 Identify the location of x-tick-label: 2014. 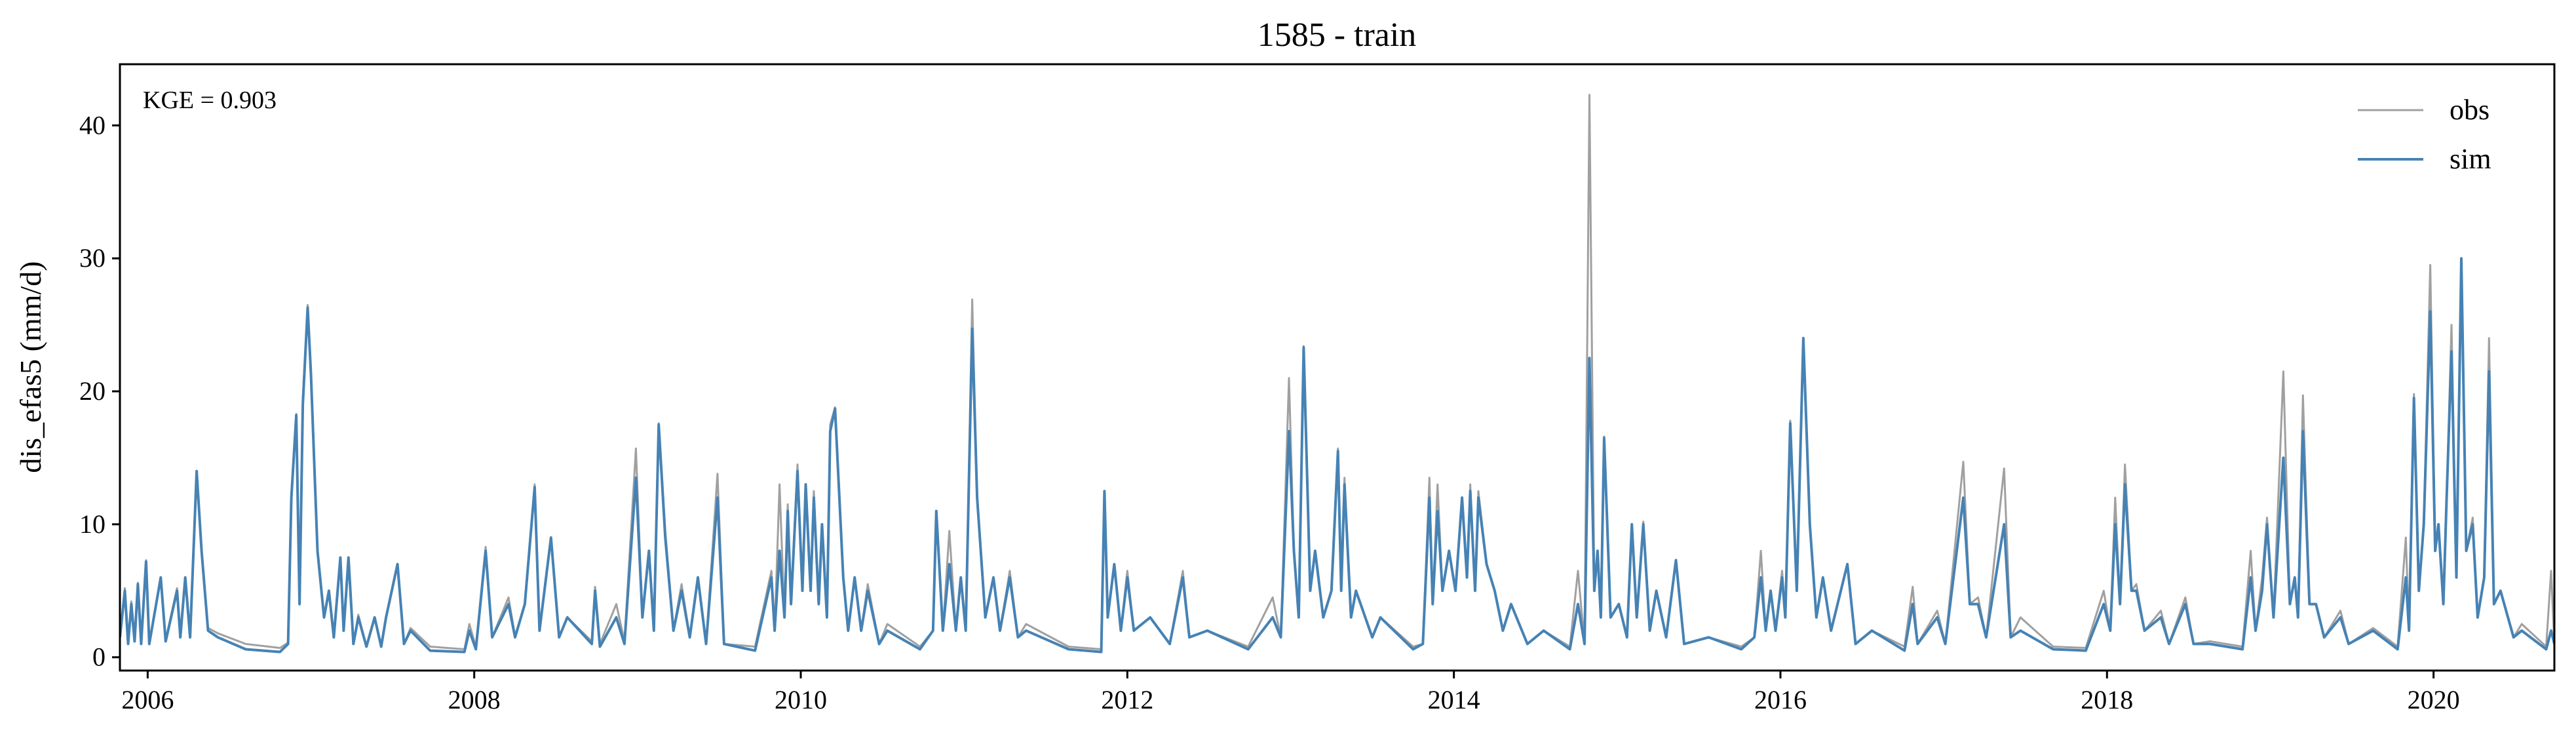
(1454, 699).